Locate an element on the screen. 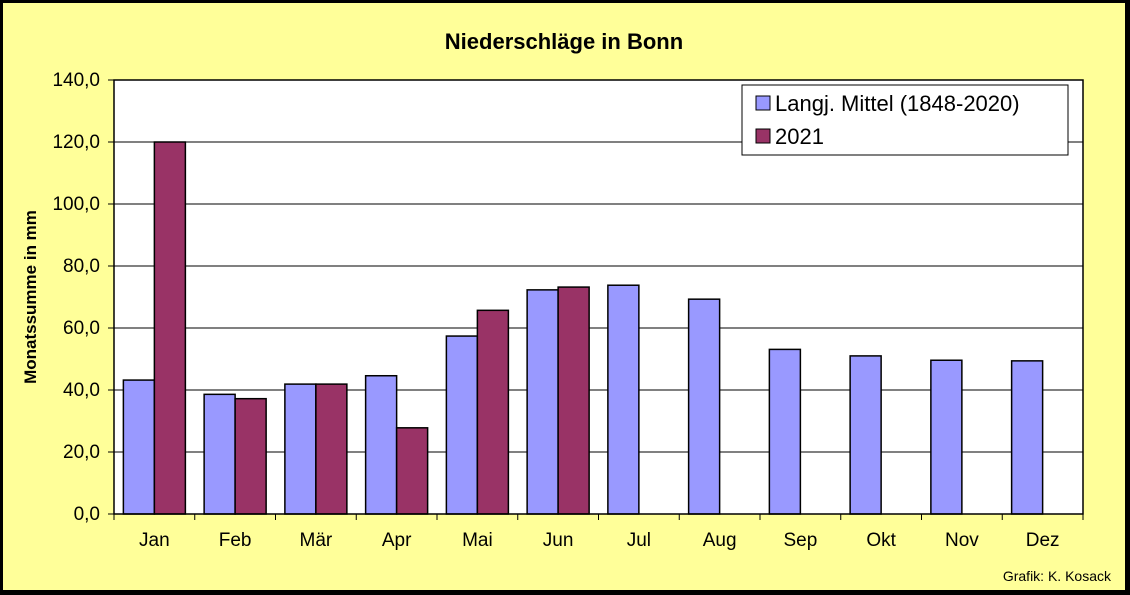 The image size is (1130, 595). x-tick-label: Apr is located at coordinates (397, 540).